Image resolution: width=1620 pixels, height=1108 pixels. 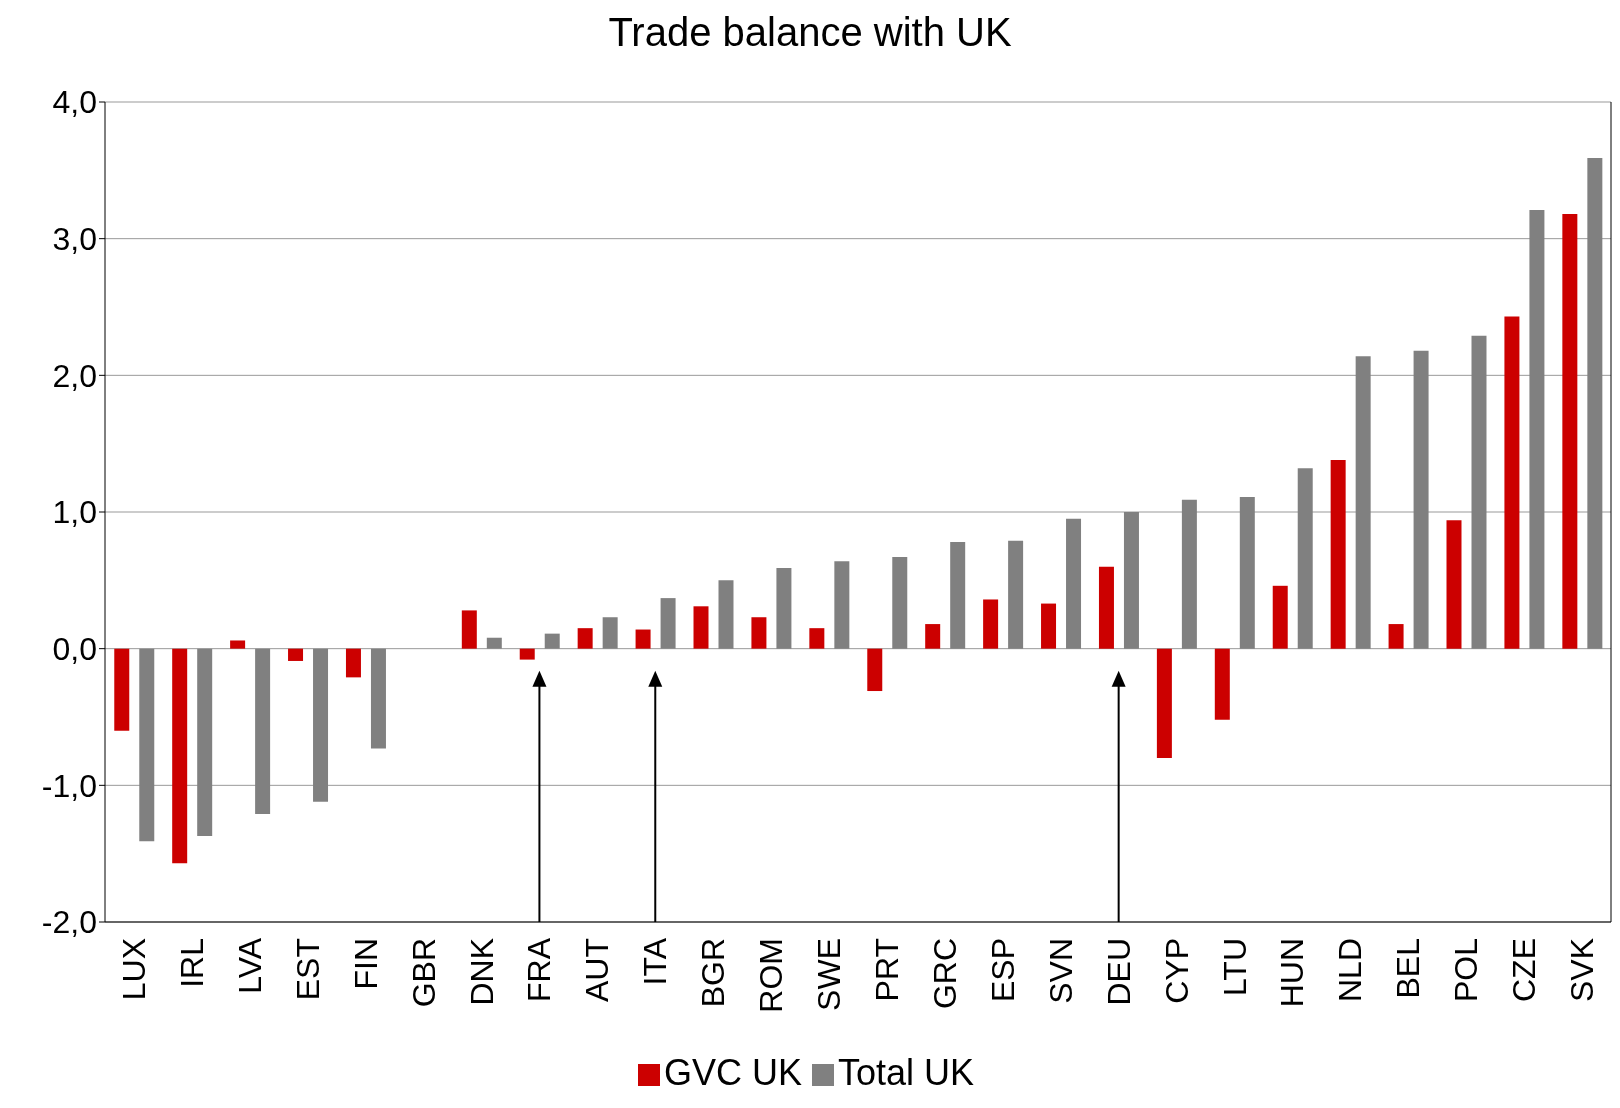 What do you see at coordinates (1582, 970) in the screenshot?
I see `x-tick-label: SVK` at bounding box center [1582, 970].